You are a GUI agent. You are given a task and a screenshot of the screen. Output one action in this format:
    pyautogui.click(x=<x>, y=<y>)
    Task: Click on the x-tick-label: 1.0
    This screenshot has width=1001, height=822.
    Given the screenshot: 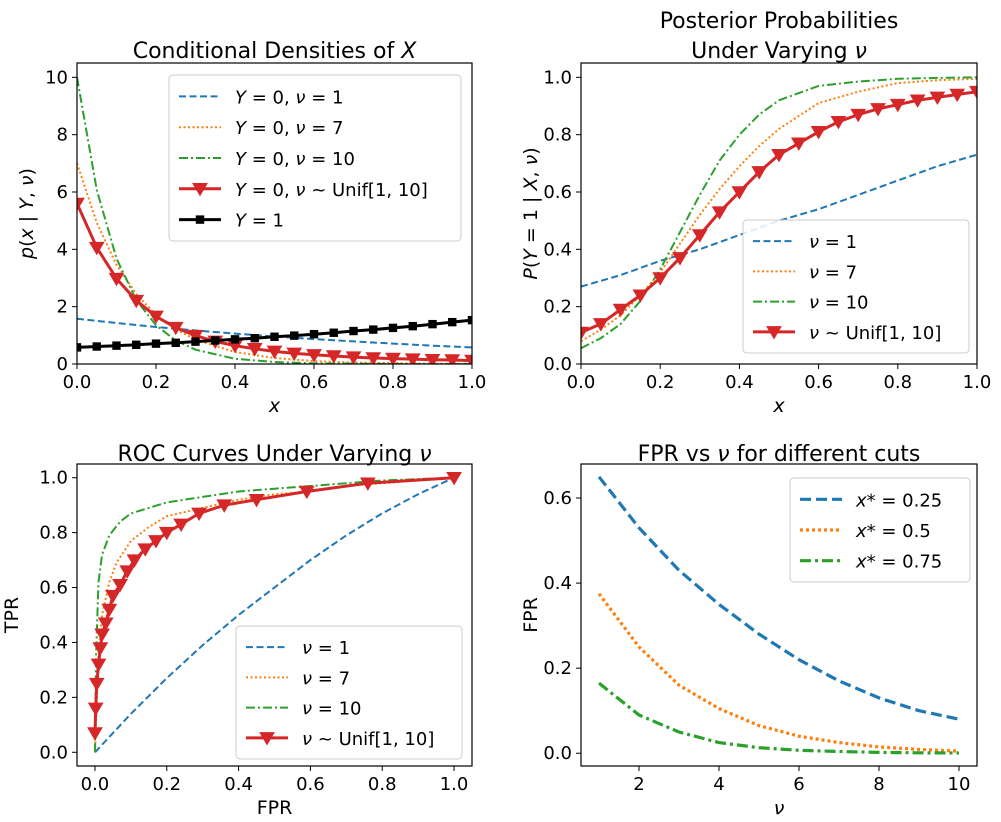 What is the action you would take?
    pyautogui.click(x=472, y=382)
    